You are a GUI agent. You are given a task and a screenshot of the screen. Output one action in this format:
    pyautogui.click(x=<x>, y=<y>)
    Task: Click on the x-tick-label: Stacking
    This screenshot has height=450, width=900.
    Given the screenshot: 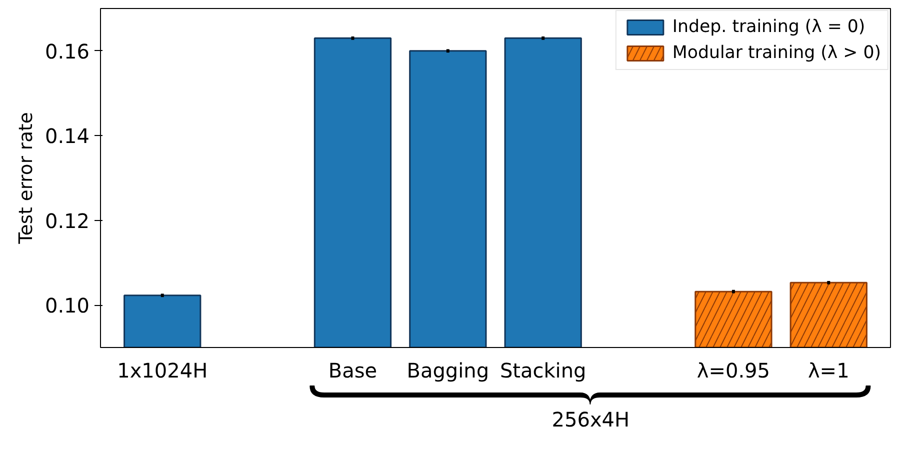 What is the action you would take?
    pyautogui.click(x=543, y=370)
    